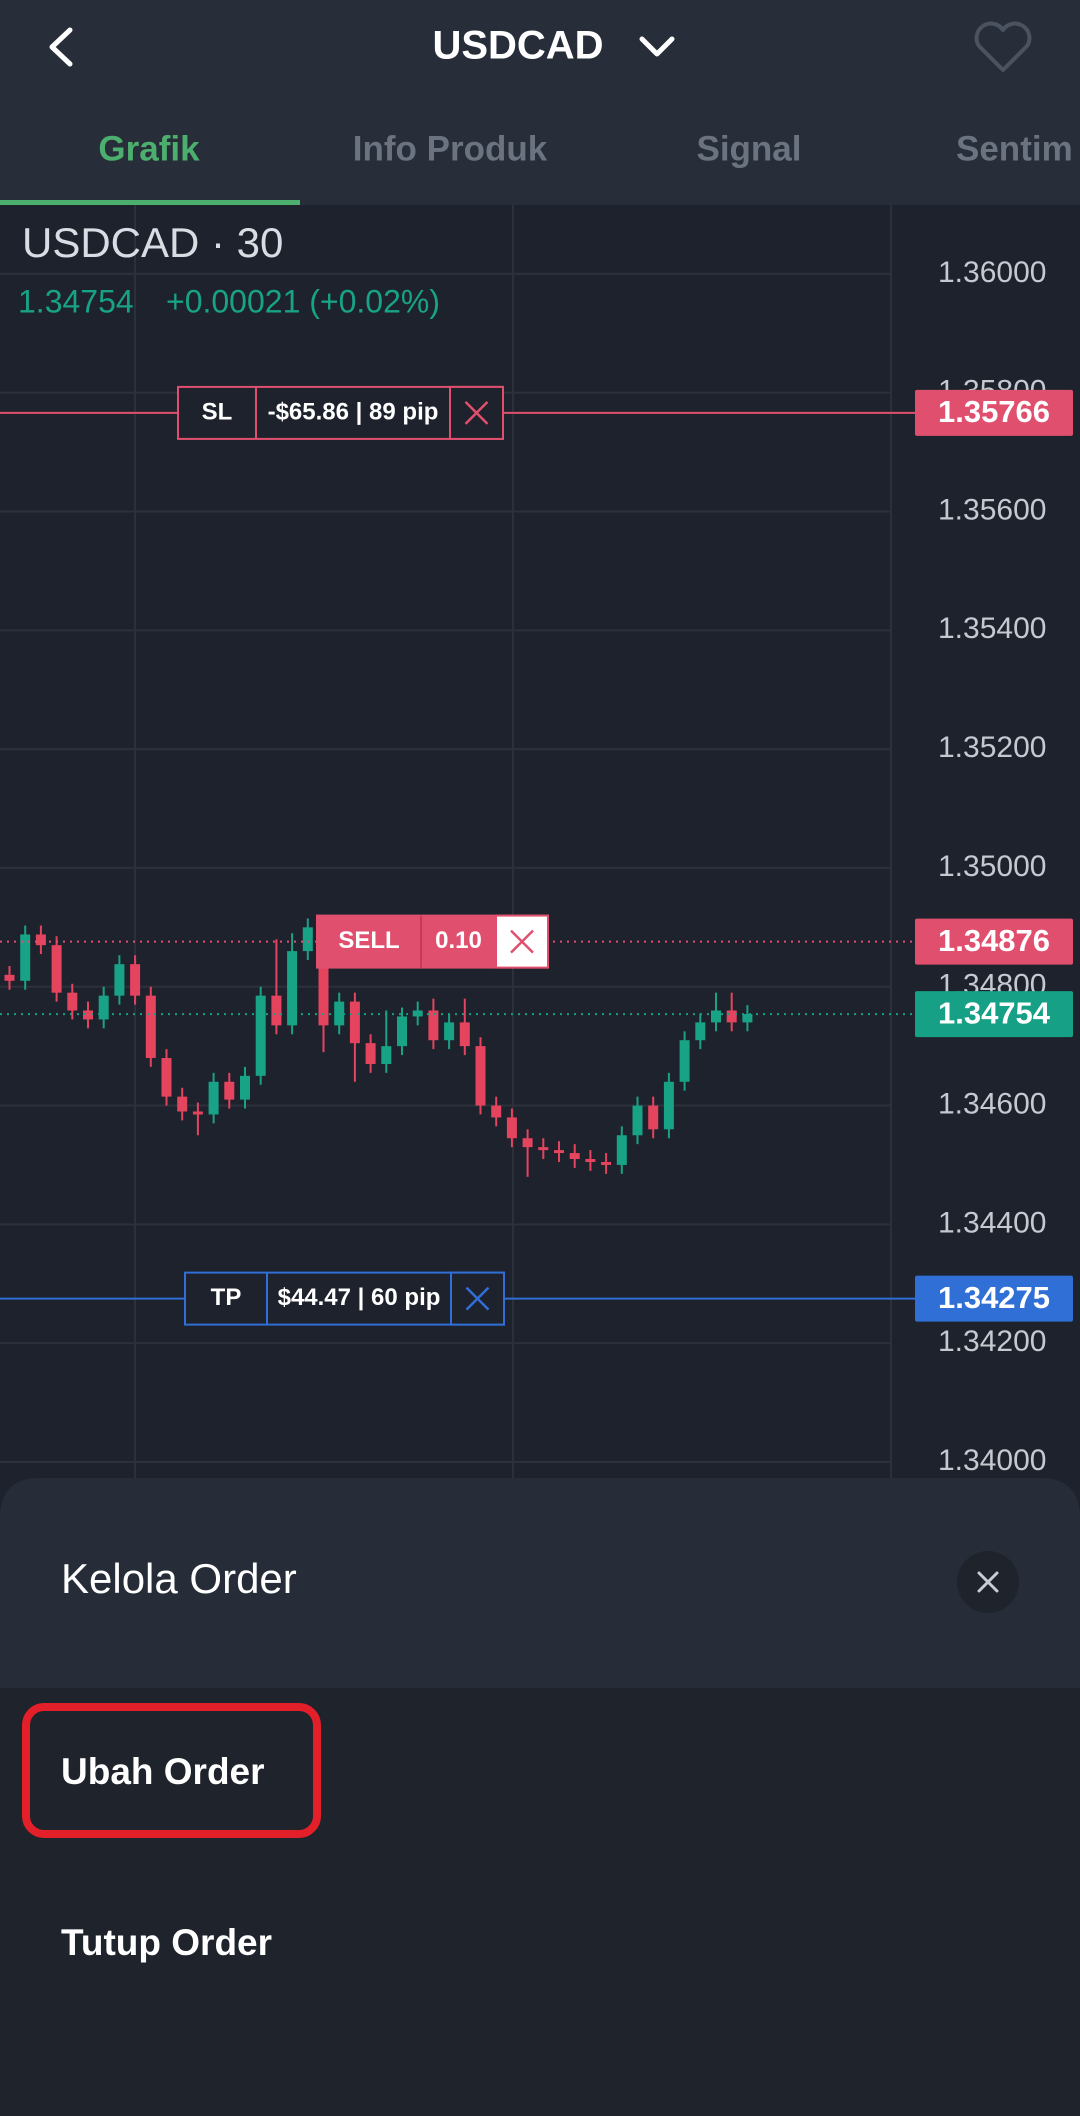 The height and width of the screenshot is (2116, 1080). I want to click on tab-bar: Grafik Info Produk Signal Sentim, so click(585, 148).